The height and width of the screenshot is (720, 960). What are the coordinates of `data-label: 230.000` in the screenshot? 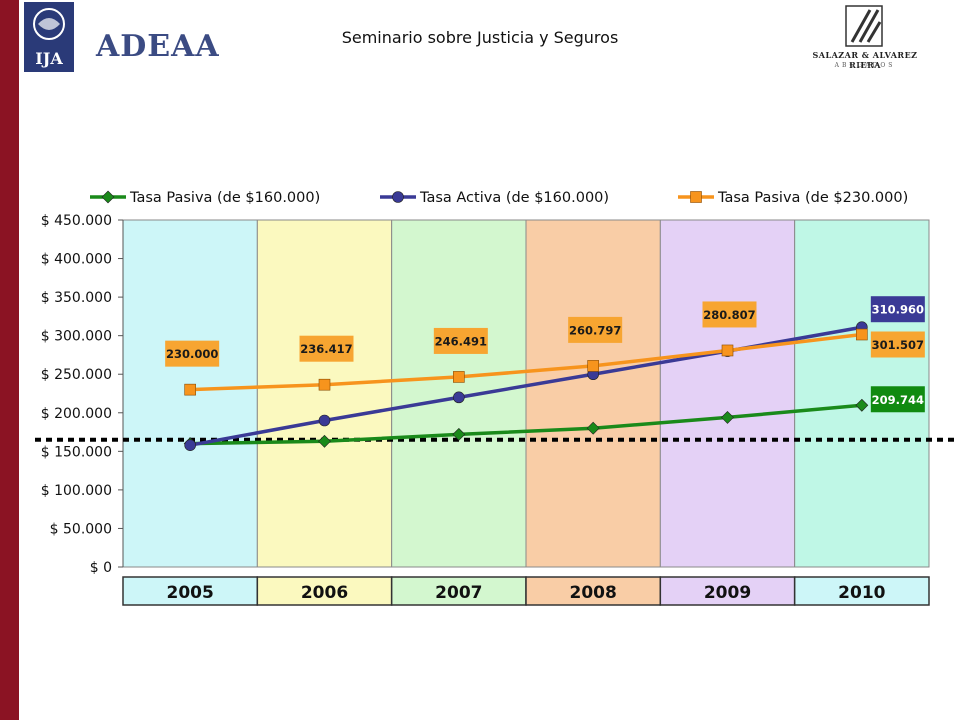 It's located at (192, 354).